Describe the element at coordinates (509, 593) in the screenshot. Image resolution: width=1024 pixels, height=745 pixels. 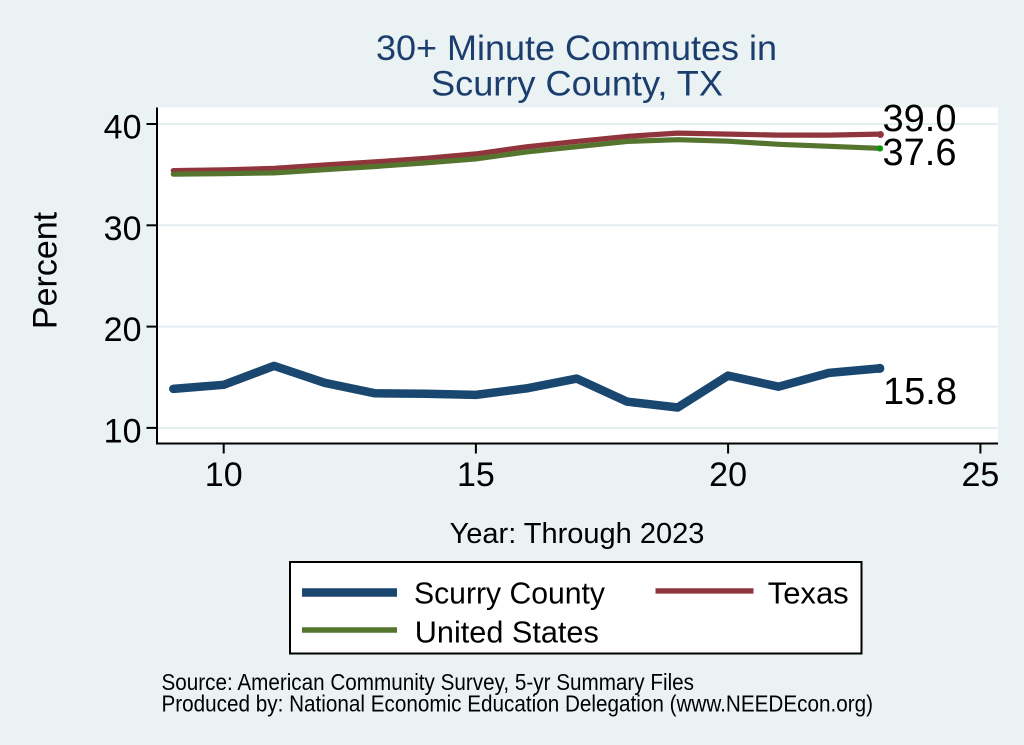
I see `svg-text: Scurry County` at that location.